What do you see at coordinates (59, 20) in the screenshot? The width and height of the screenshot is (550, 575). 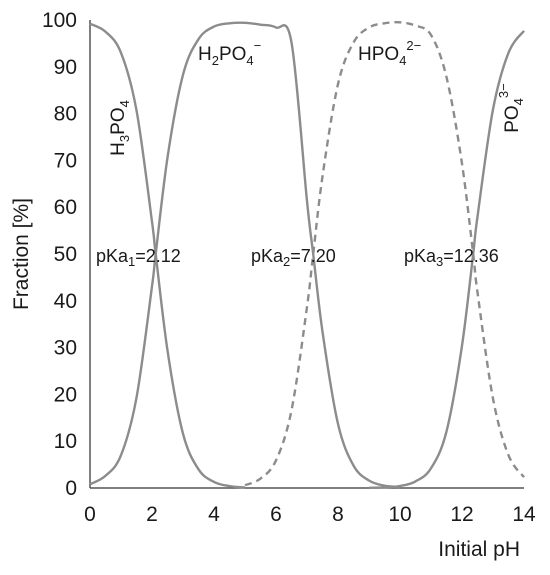 I see `y-tick-label: 100` at bounding box center [59, 20].